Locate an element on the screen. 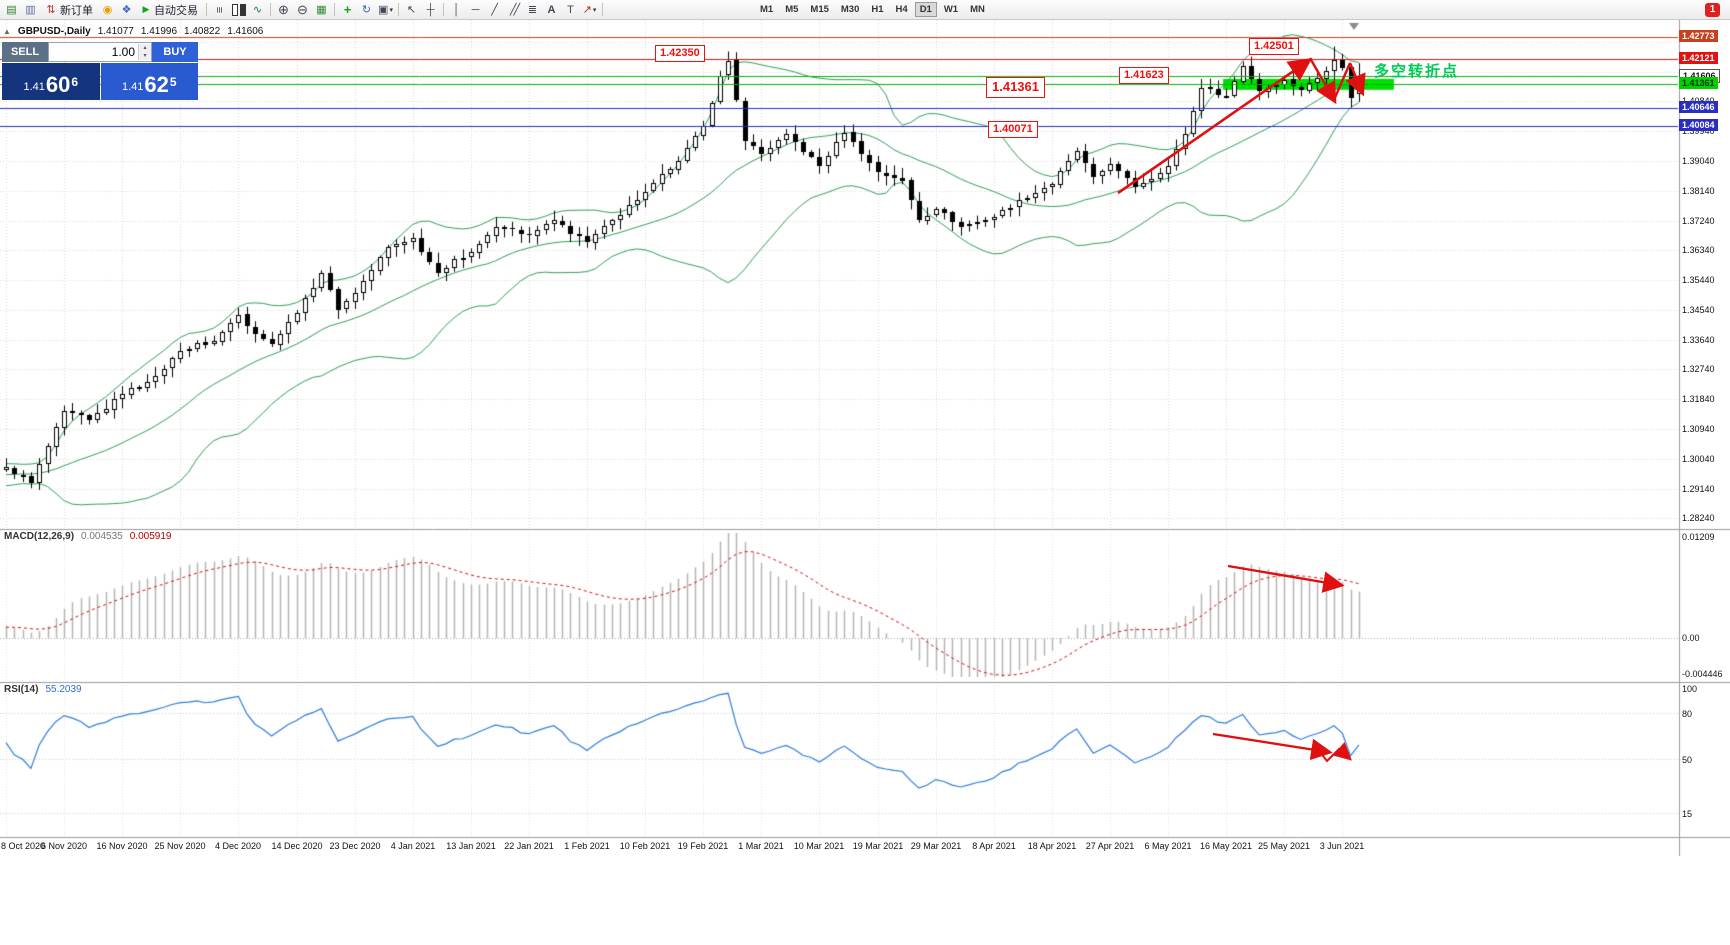 The width and height of the screenshot is (1730, 945). date-axis-label: 19 Mar 2021 is located at coordinates (878, 846).